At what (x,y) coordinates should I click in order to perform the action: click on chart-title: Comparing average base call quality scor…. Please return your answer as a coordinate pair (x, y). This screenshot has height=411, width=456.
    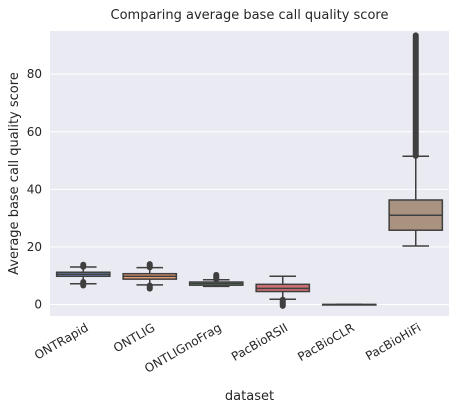
    Looking at the image, I should click on (250, 15).